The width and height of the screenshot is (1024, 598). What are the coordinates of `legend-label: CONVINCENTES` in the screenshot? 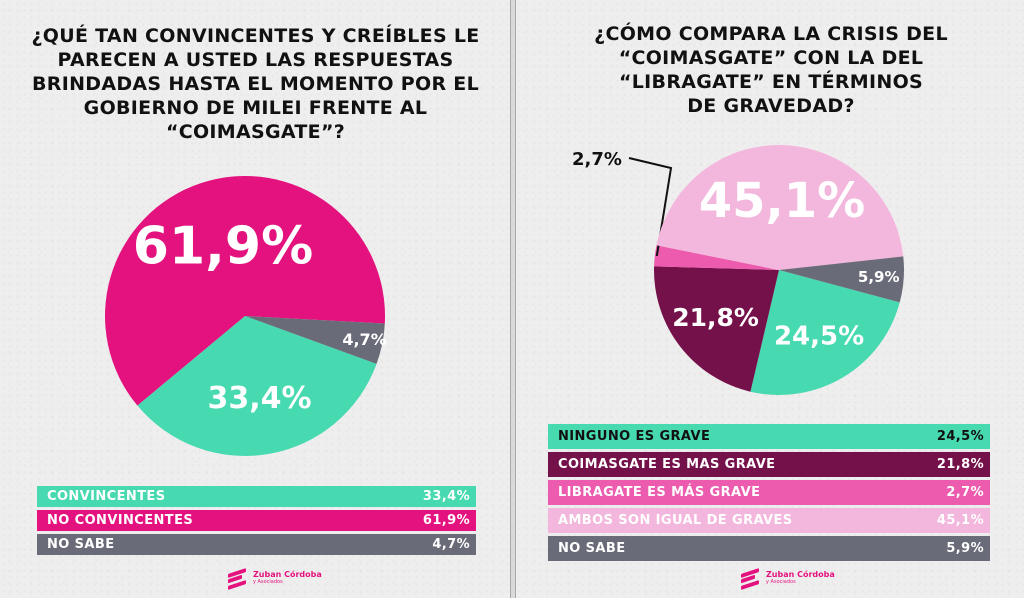 It's located at (106, 496).